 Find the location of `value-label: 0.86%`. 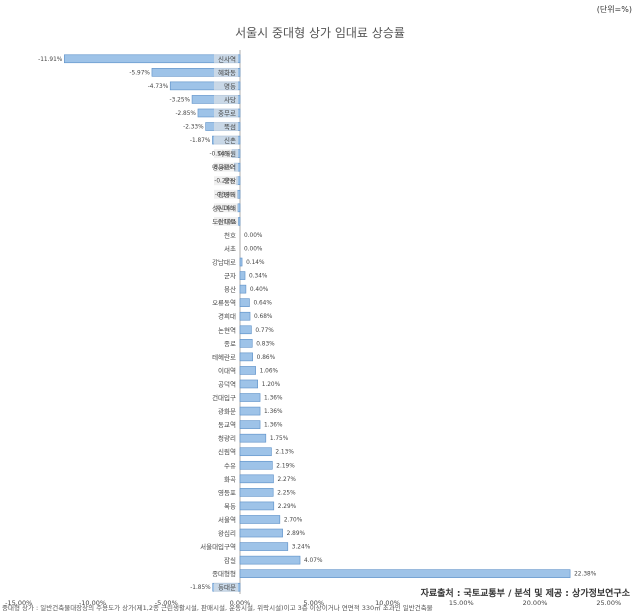

value-label: 0.86% is located at coordinates (266, 358).